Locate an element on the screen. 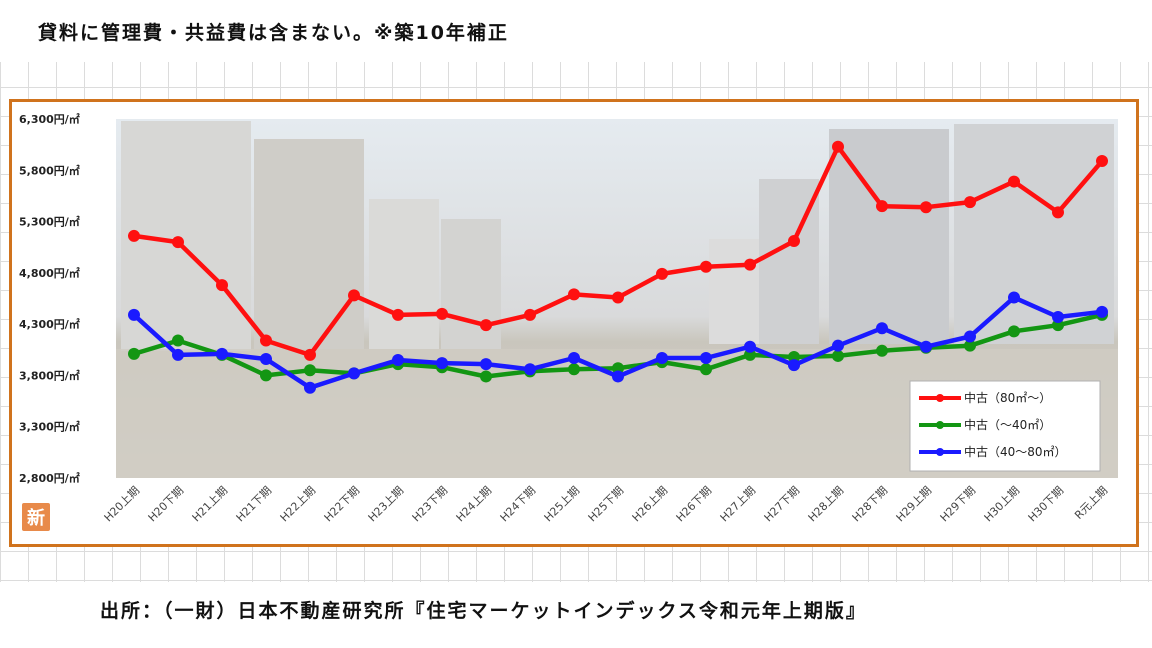  x-tick-label: H21上期 is located at coordinates (210, 504).